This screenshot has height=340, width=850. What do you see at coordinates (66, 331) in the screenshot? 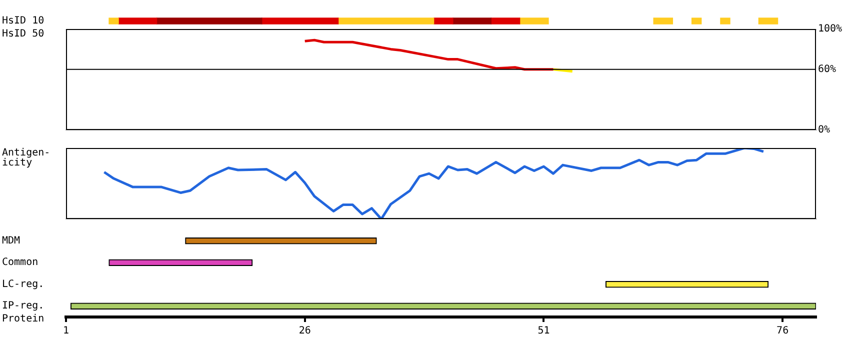
I see `x-tick-label: 1` at bounding box center [66, 331].